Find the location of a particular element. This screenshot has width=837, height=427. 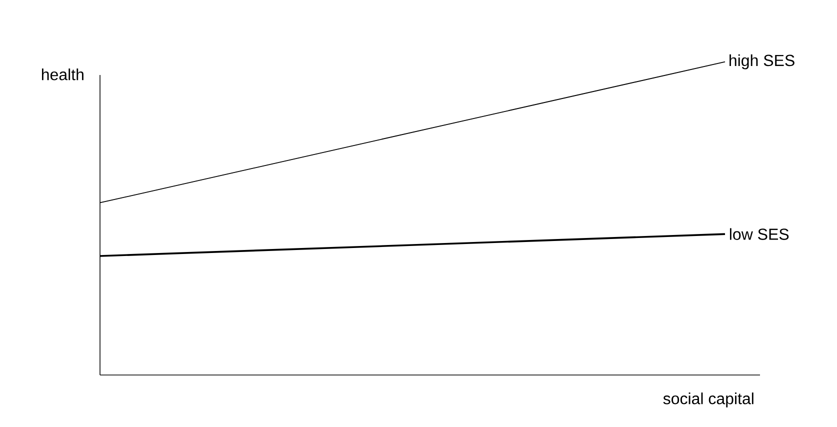

y-axis-title: health is located at coordinates (63, 74).